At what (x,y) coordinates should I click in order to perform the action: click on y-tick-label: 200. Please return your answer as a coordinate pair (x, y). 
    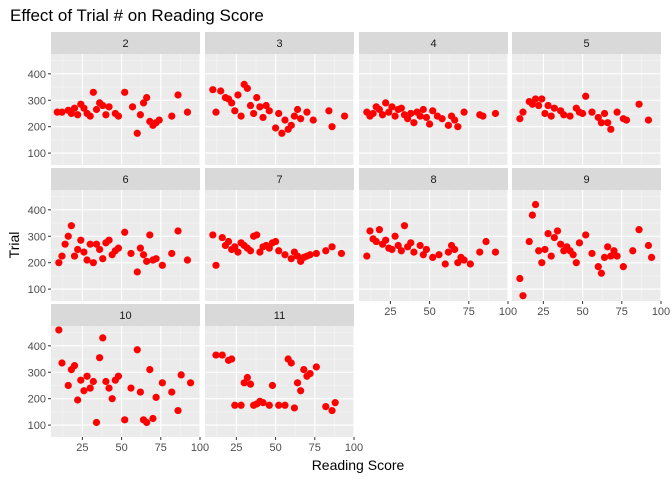
    Looking at the image, I should click on (37, 128).